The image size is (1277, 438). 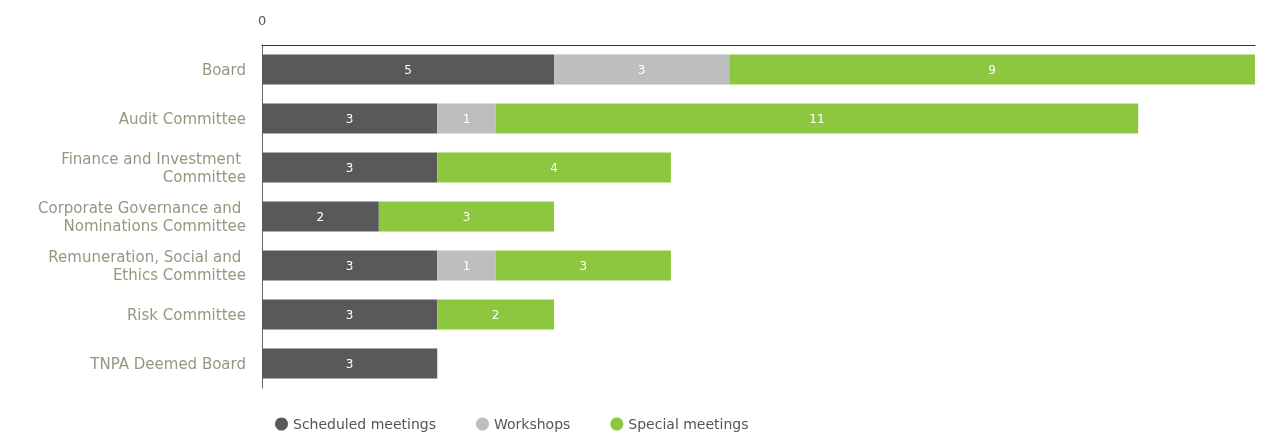 What do you see at coordinates (141, 216) in the screenshot?
I see `y-tick-label: Corporate Governance and Nominations Committee` at bounding box center [141, 216].